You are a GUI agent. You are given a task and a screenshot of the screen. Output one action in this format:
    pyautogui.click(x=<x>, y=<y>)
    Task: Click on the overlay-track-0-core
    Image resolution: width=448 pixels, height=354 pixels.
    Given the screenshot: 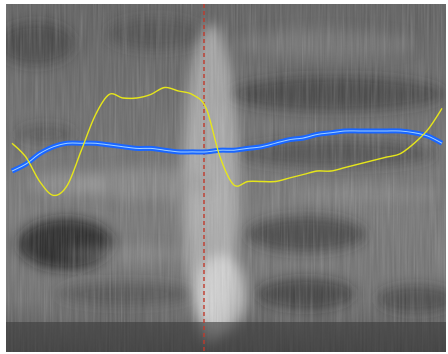 What is the action you would take?
    pyautogui.click(x=227, y=151)
    